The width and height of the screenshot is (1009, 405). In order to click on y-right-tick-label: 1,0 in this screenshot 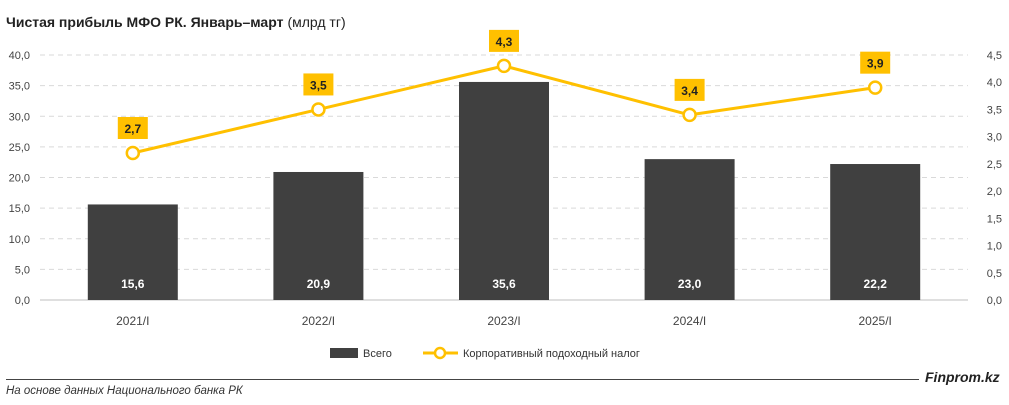, I will do `click(994, 247)`.